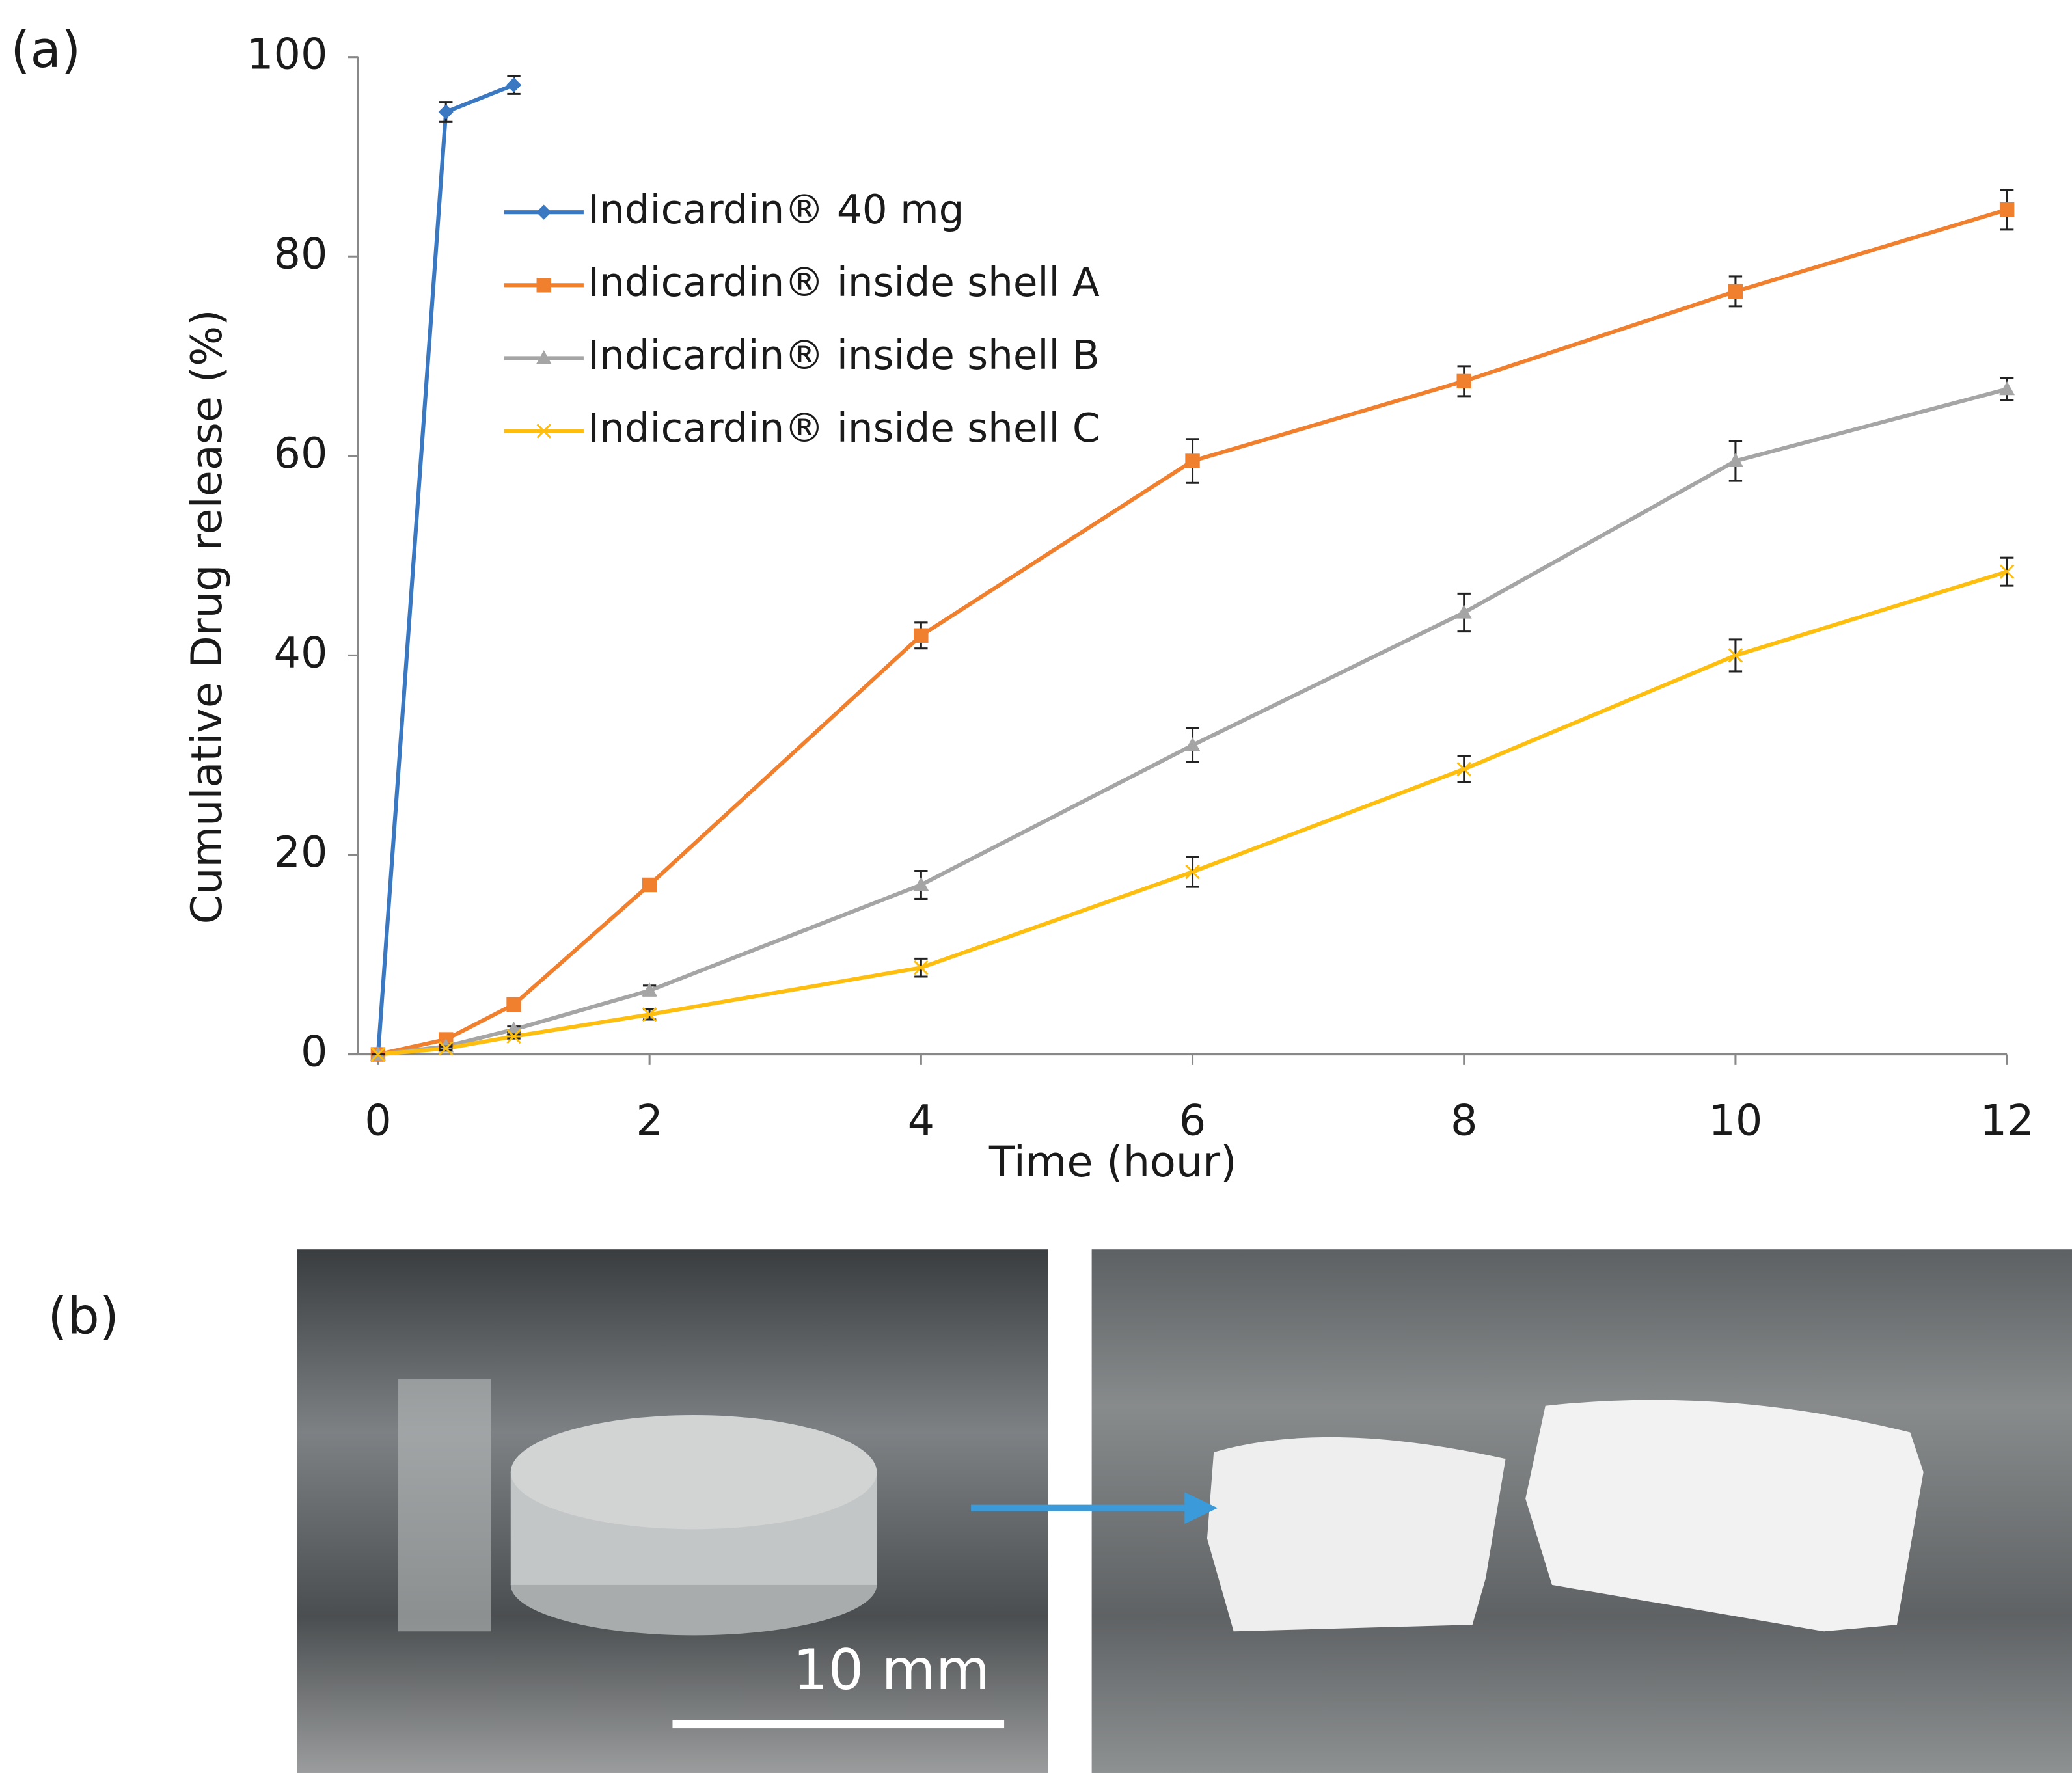  I want to click on panel-label: (a), so click(45, 50).